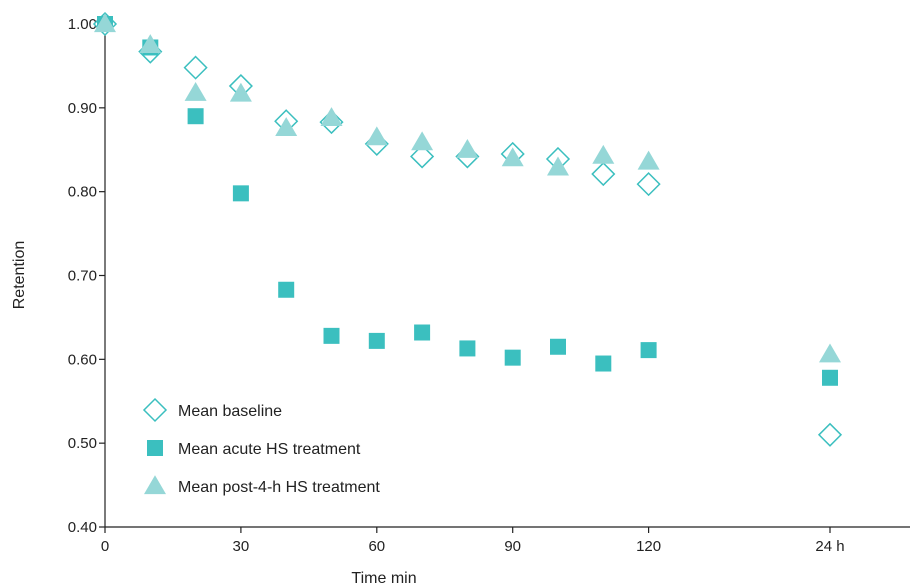 The image size is (920, 588). What do you see at coordinates (241, 546) in the screenshot?
I see `x-tick-label: 30` at bounding box center [241, 546].